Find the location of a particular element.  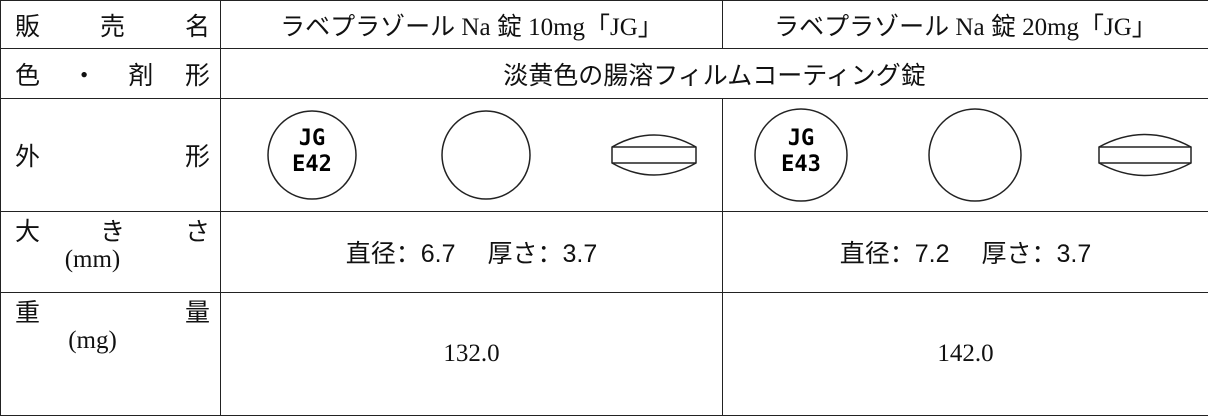

cell: 大きさ(mm) is located at coordinates (111, 252).